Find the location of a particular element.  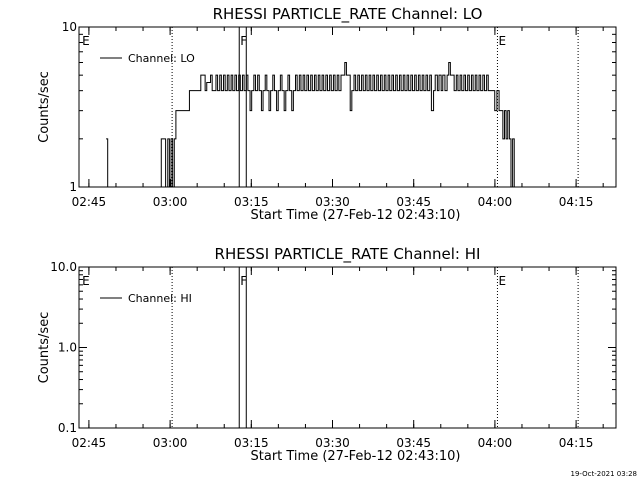

y-axis-label-hi: Counts/sec is located at coordinates (44, 348).